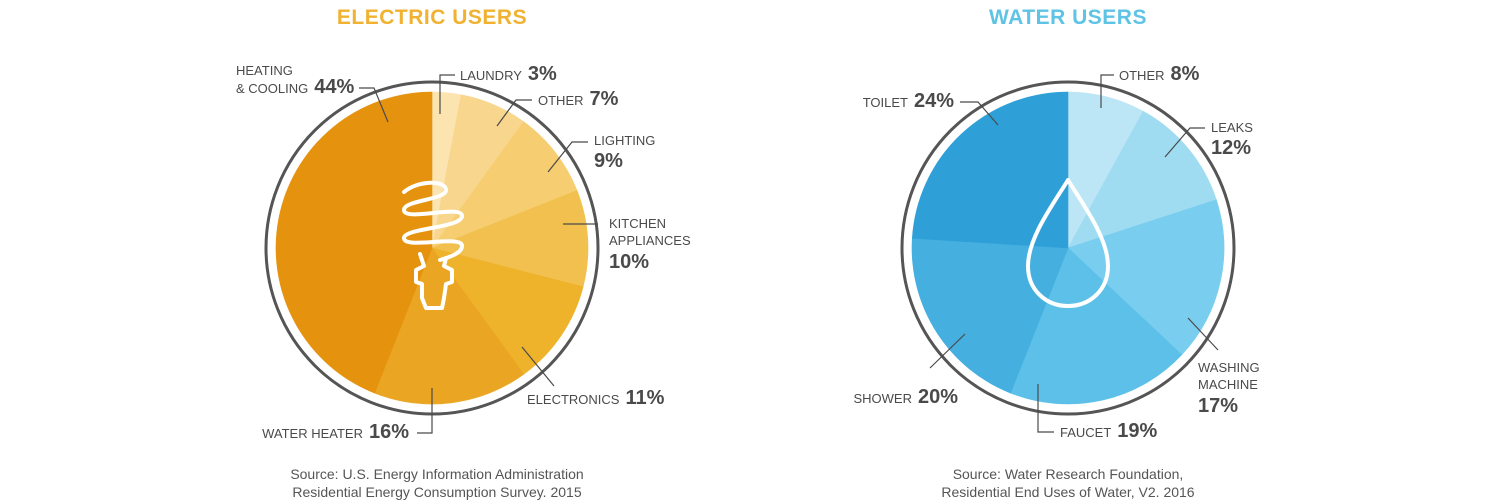  I want to click on leader-laundry, so click(447, 94).